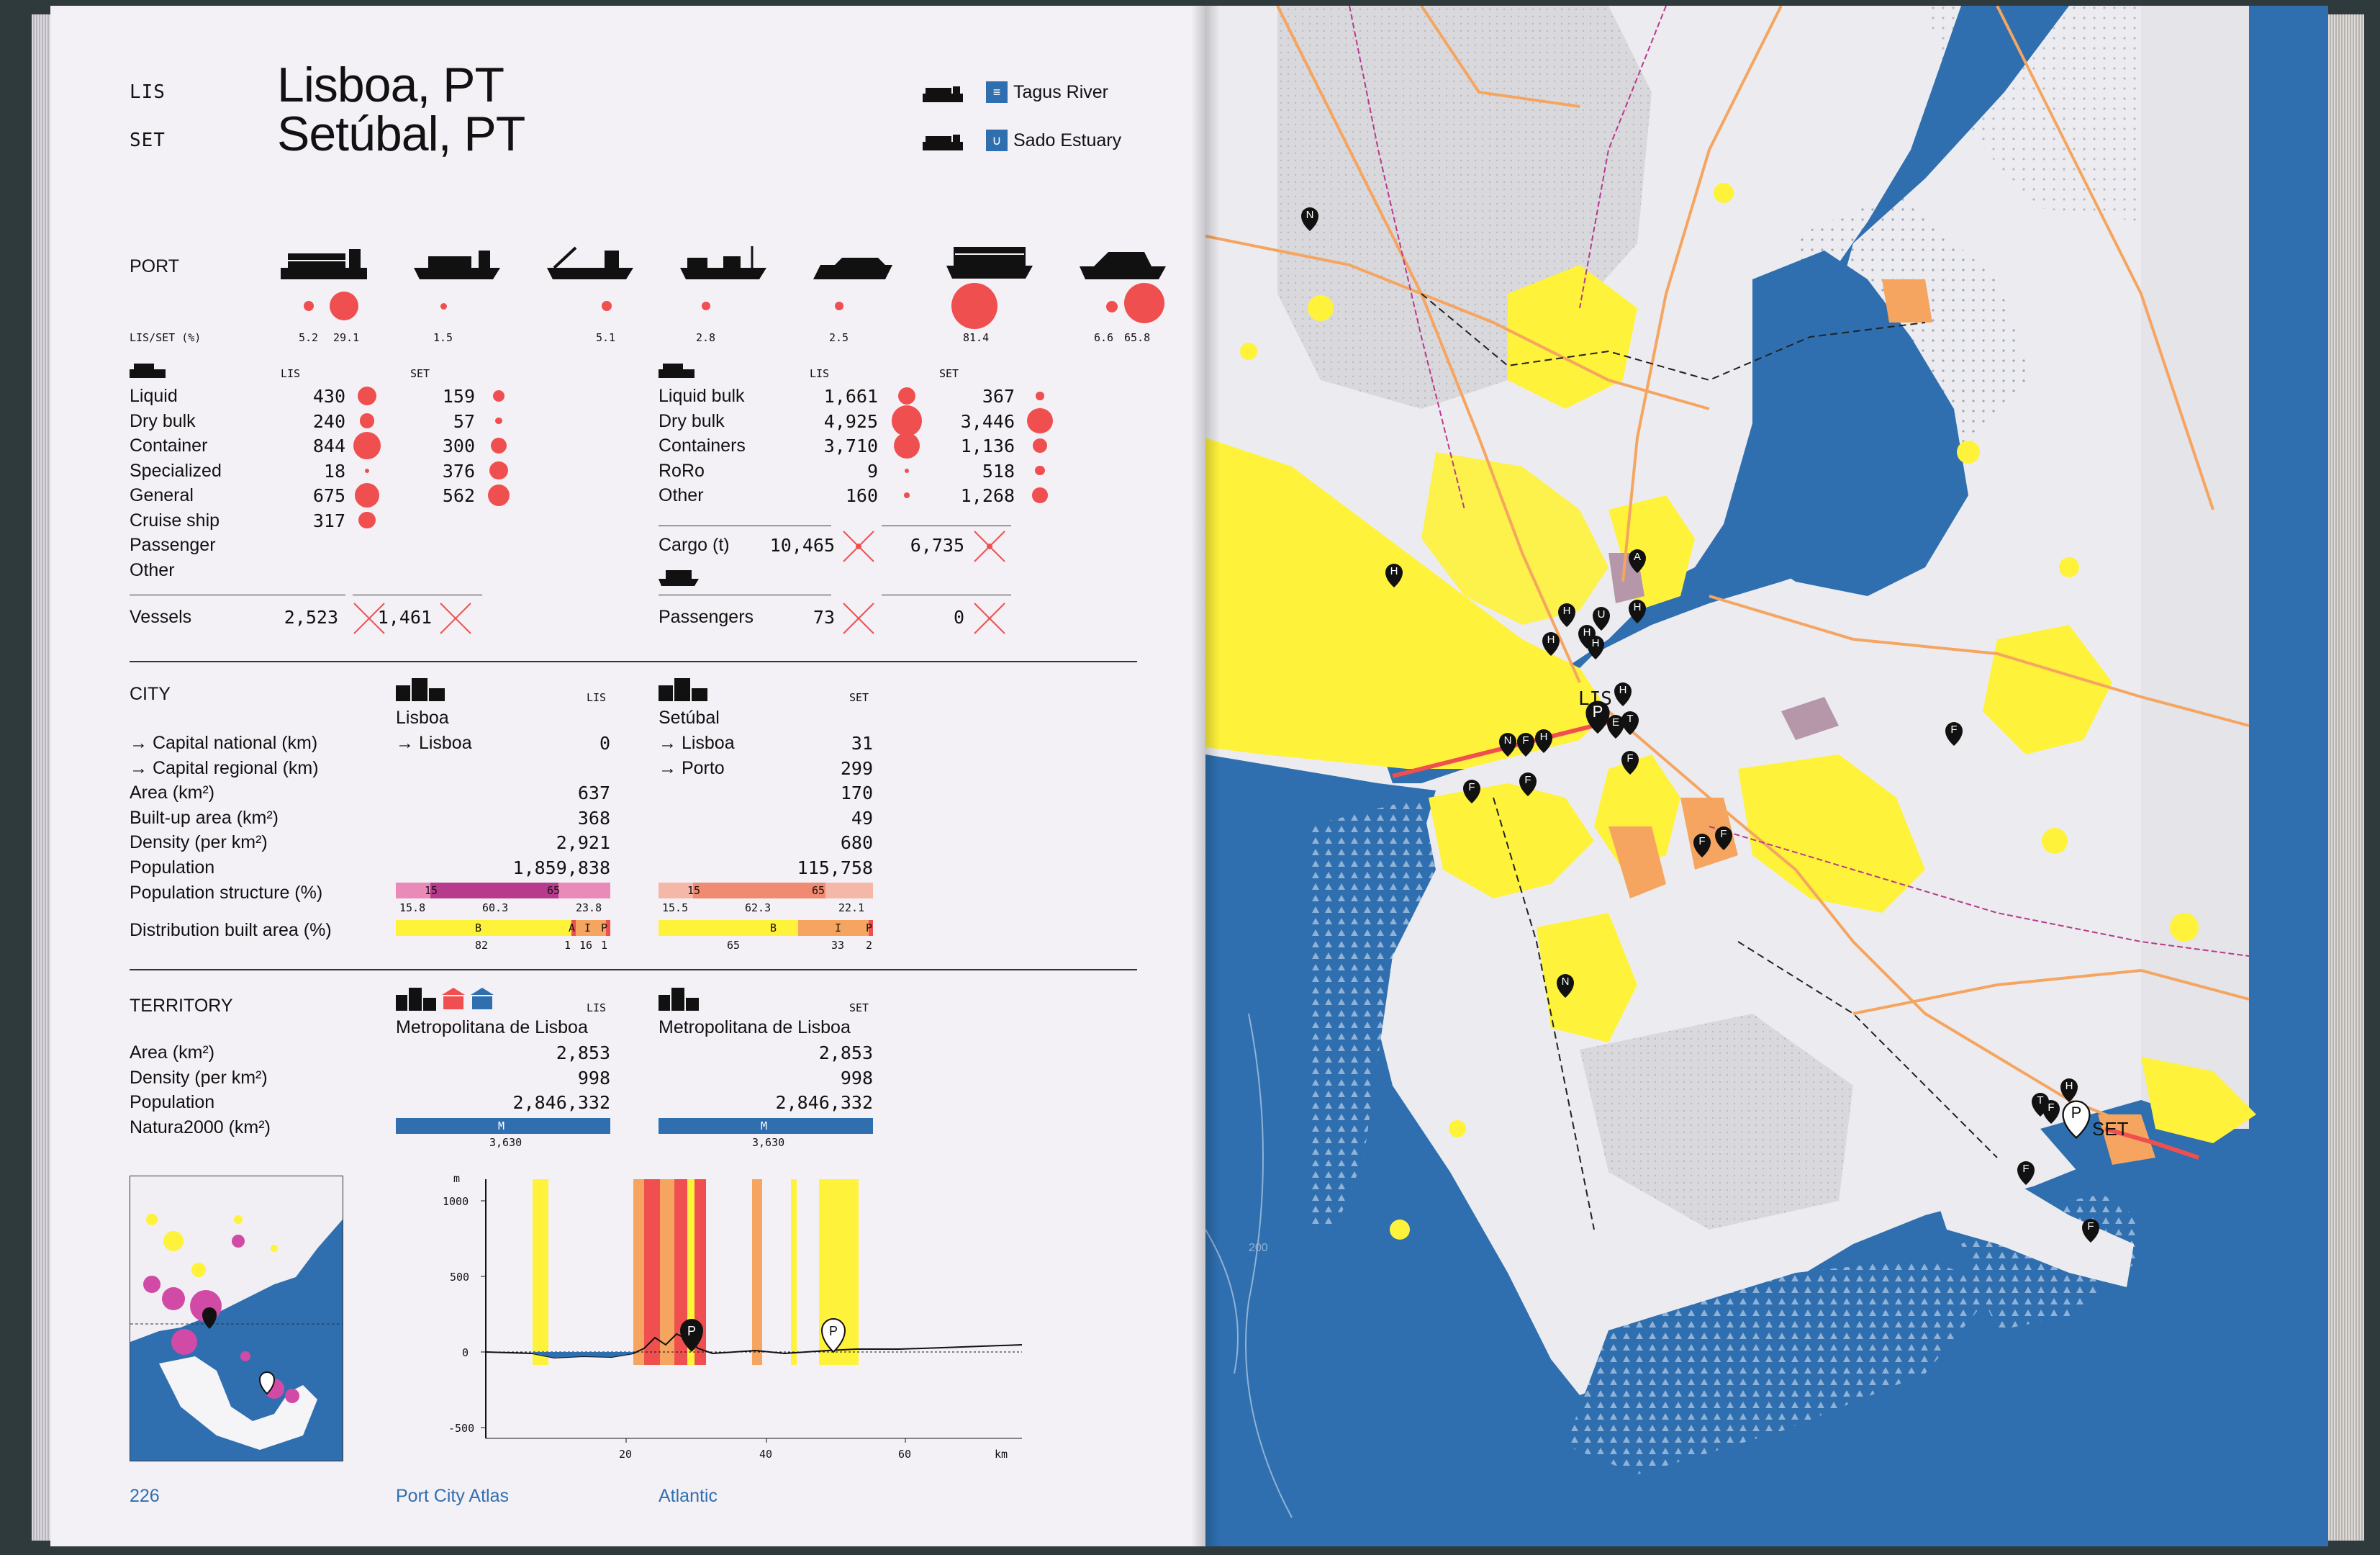  I want to click on title-set: Setúbal, PT, so click(401, 134).